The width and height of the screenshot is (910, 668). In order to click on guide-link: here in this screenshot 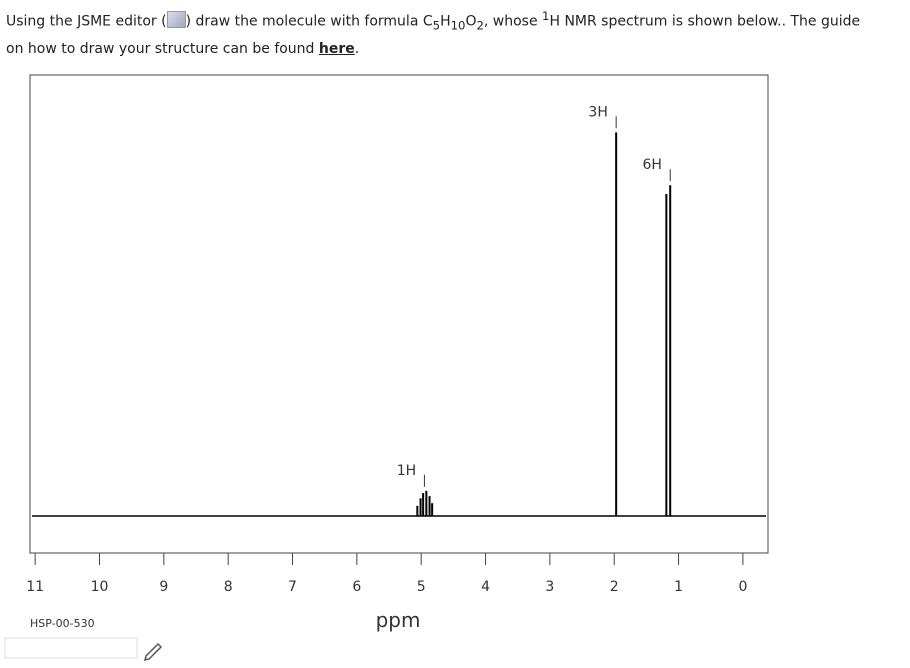, I will do `click(336, 49)`.